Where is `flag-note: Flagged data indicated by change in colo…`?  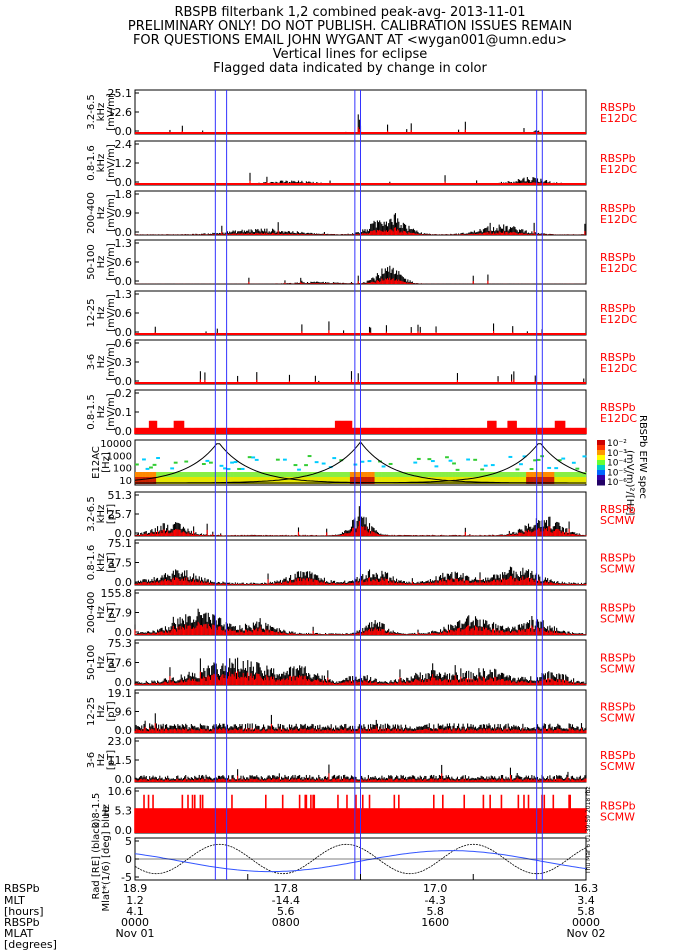 flag-note: Flagged data indicated by change in colo… is located at coordinates (350, 68).